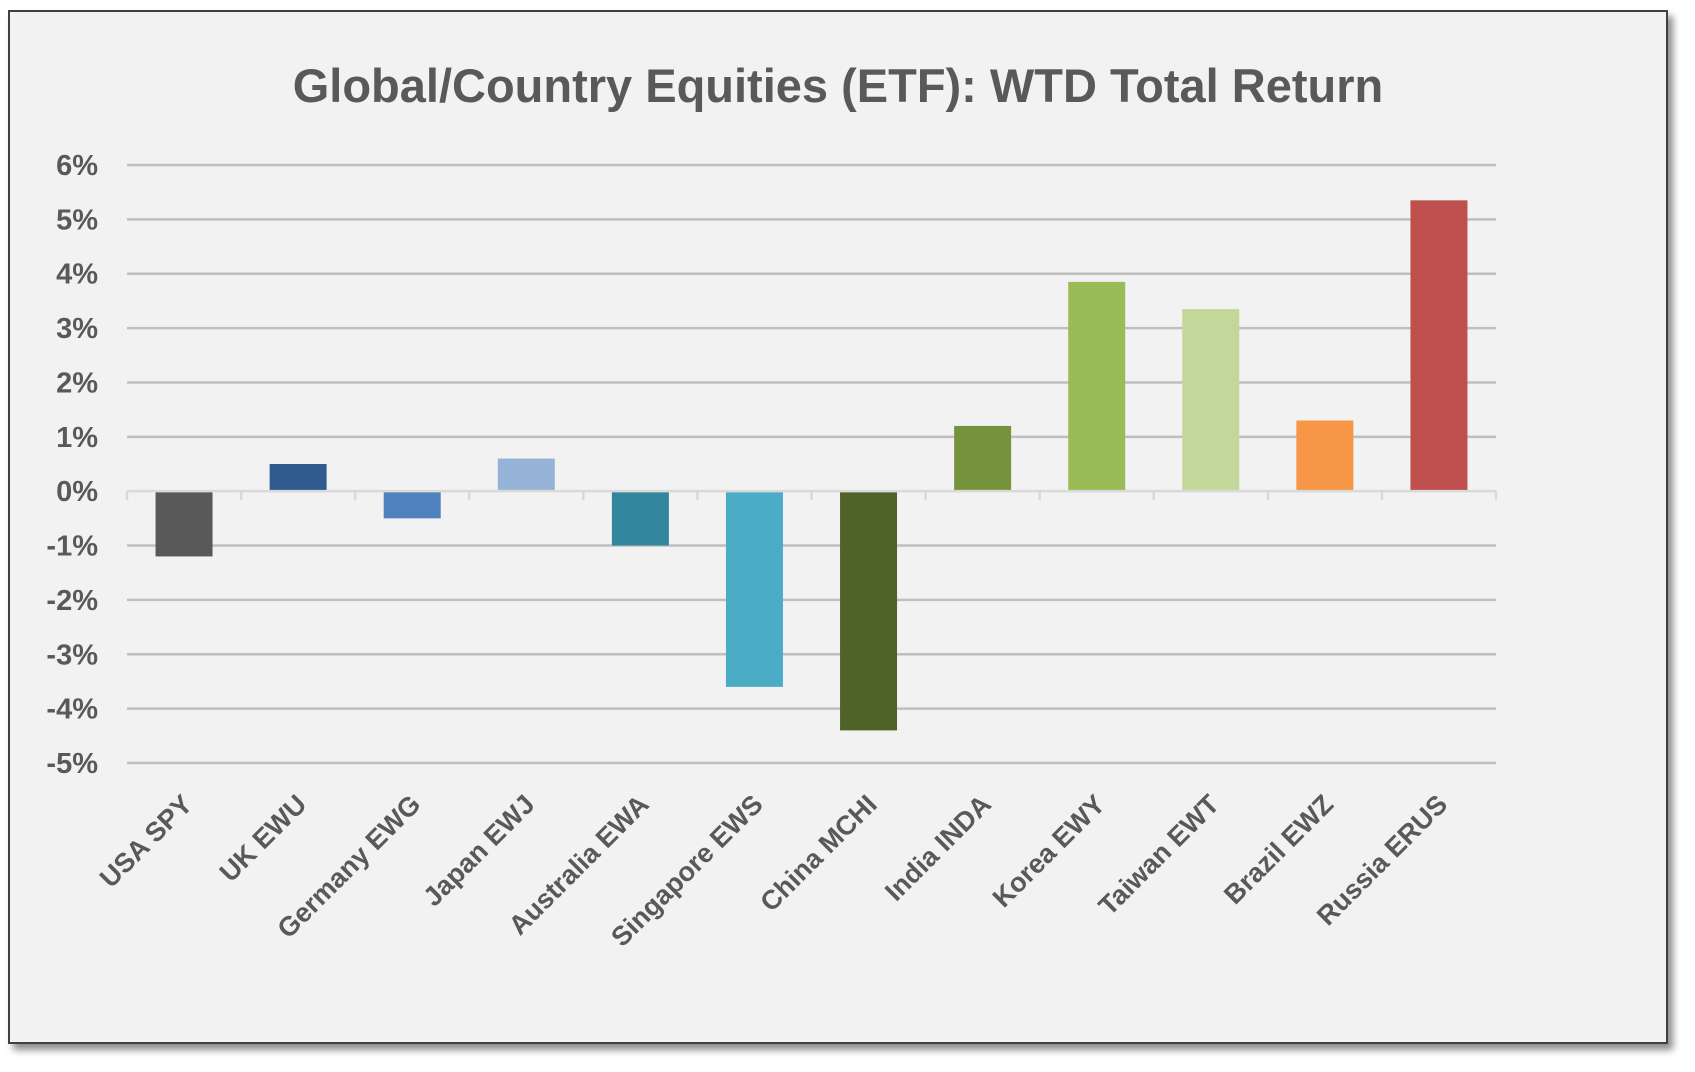 The height and width of the screenshot is (1072, 1695). Describe the element at coordinates (77, 220) in the screenshot. I see `y-tick-label: 5%` at that location.